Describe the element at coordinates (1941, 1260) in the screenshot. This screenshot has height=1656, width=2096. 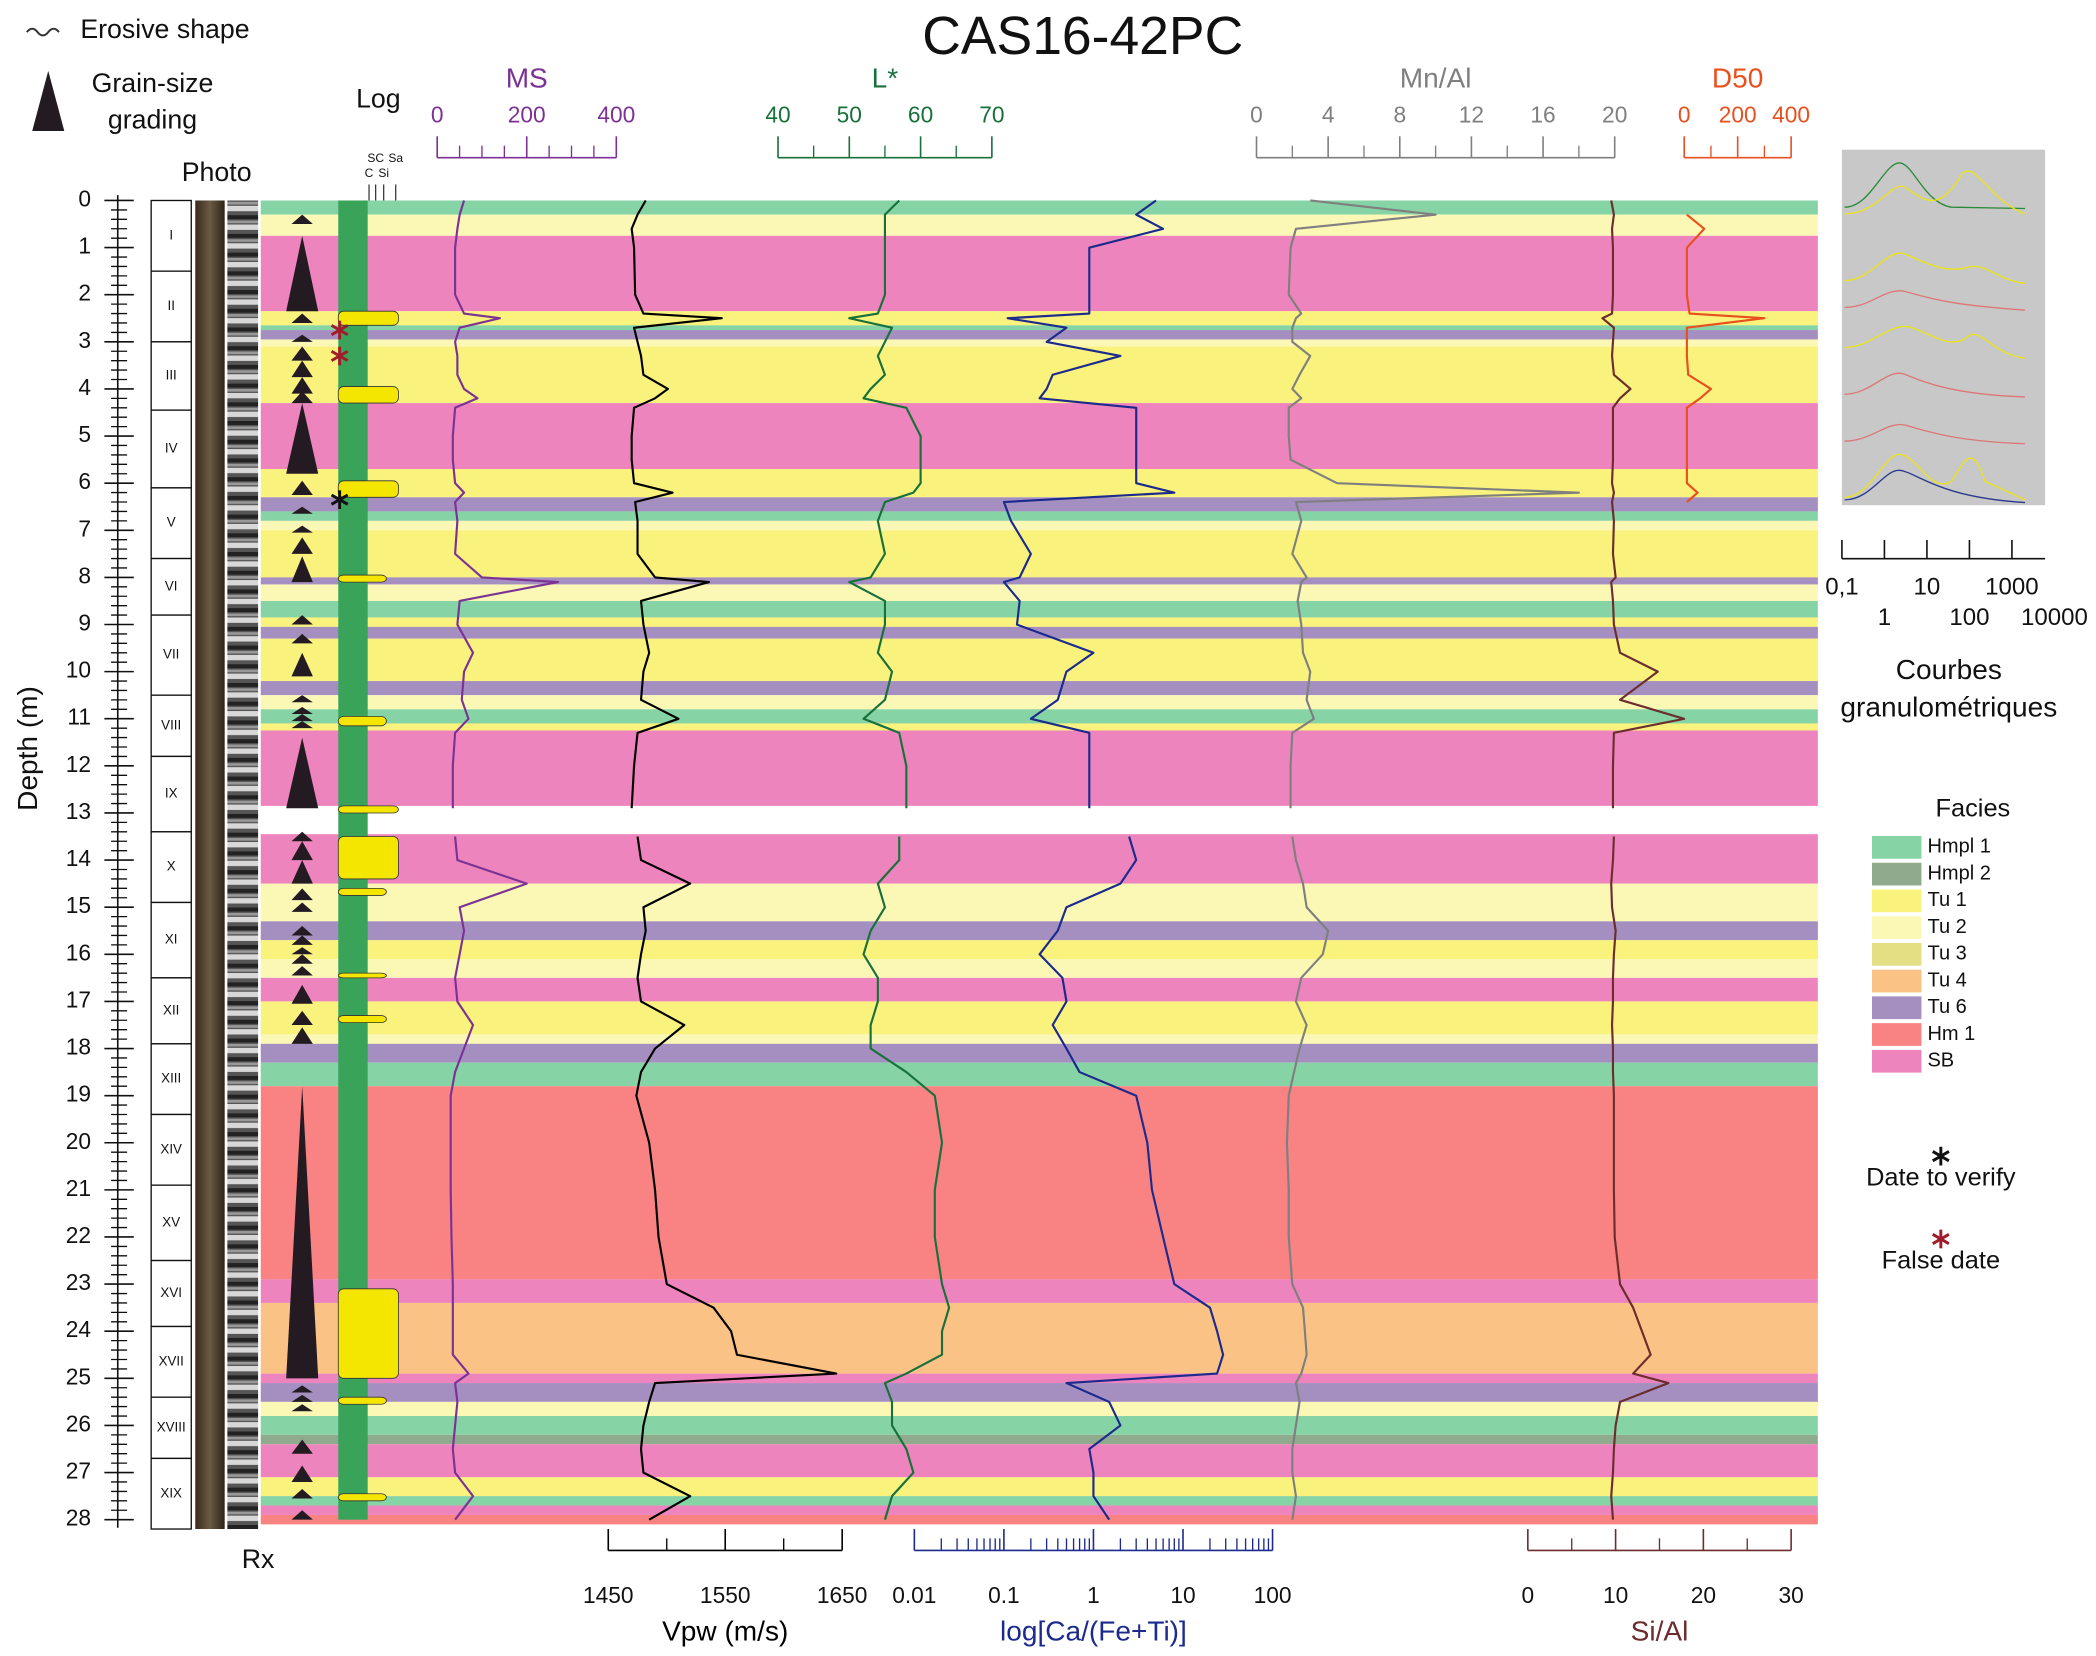
I see `legend-label: False date` at that location.